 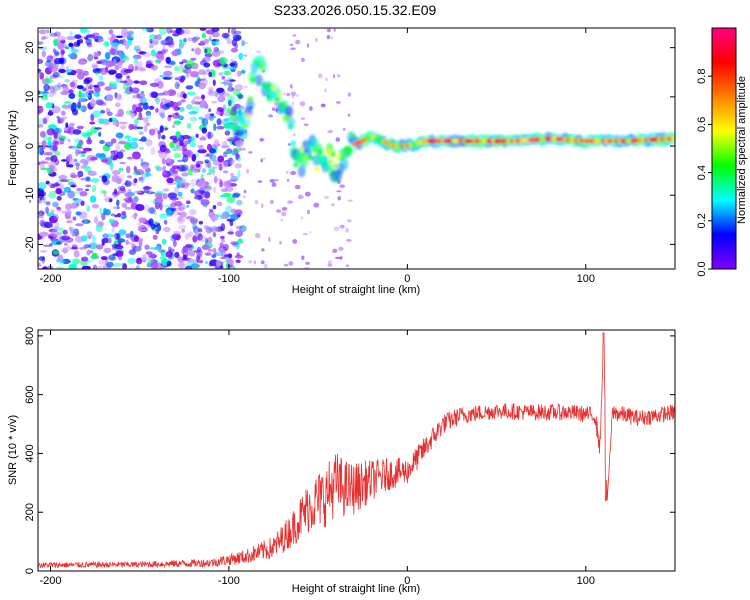 What do you see at coordinates (50, 279) in the screenshot?
I see `spectrogram-x-tick-label: -200` at bounding box center [50, 279].